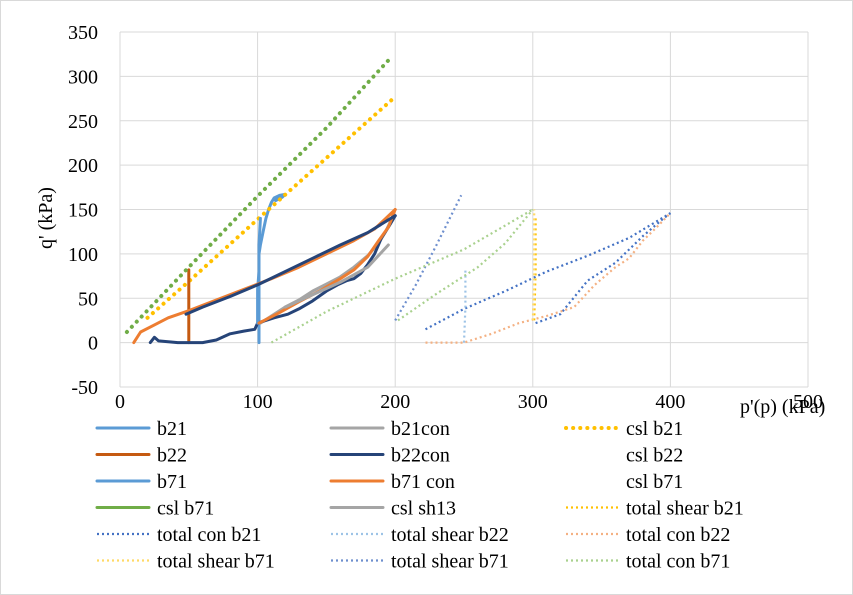  What do you see at coordinates (782, 407) in the screenshot?
I see `x-axis-label: p'(p) (kPa)` at bounding box center [782, 407].